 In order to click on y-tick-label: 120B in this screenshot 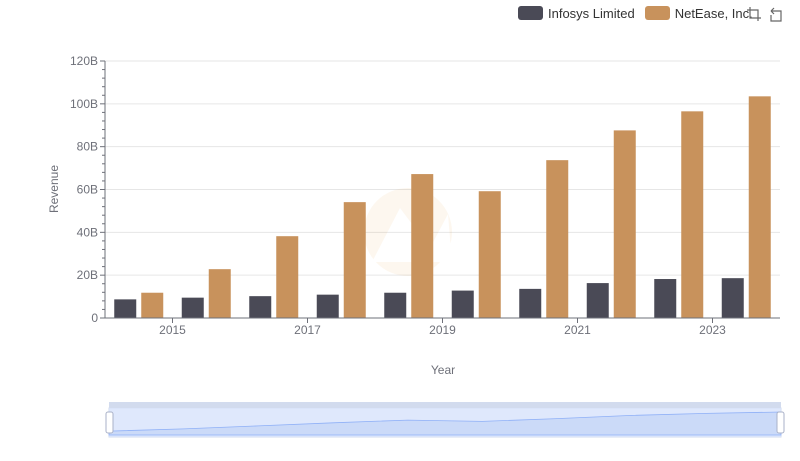, I will do `click(84, 61)`.